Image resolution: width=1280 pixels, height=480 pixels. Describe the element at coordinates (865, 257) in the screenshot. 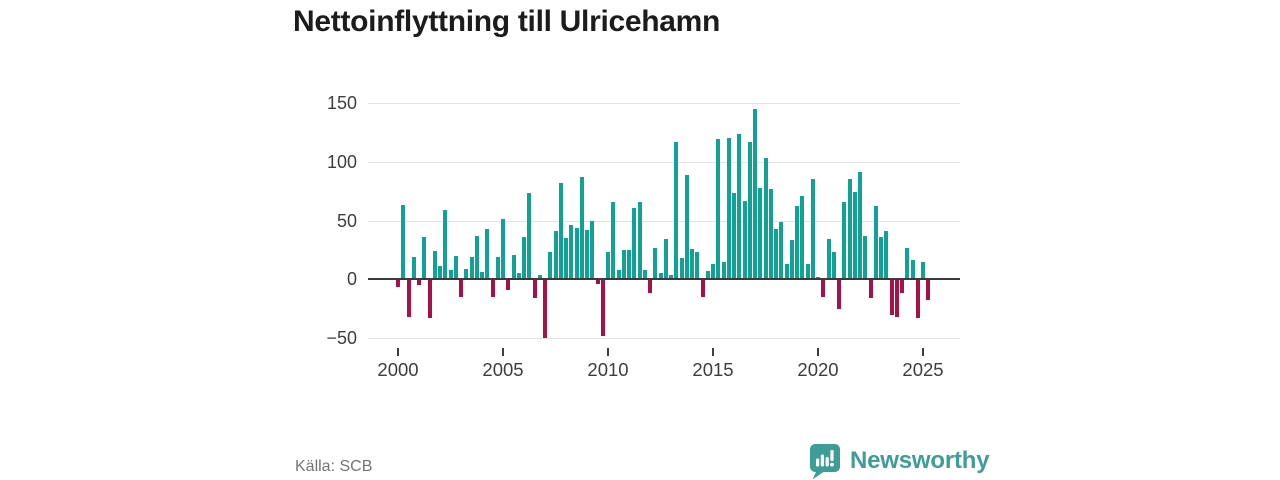

I see `bar-2022-Q2` at that location.